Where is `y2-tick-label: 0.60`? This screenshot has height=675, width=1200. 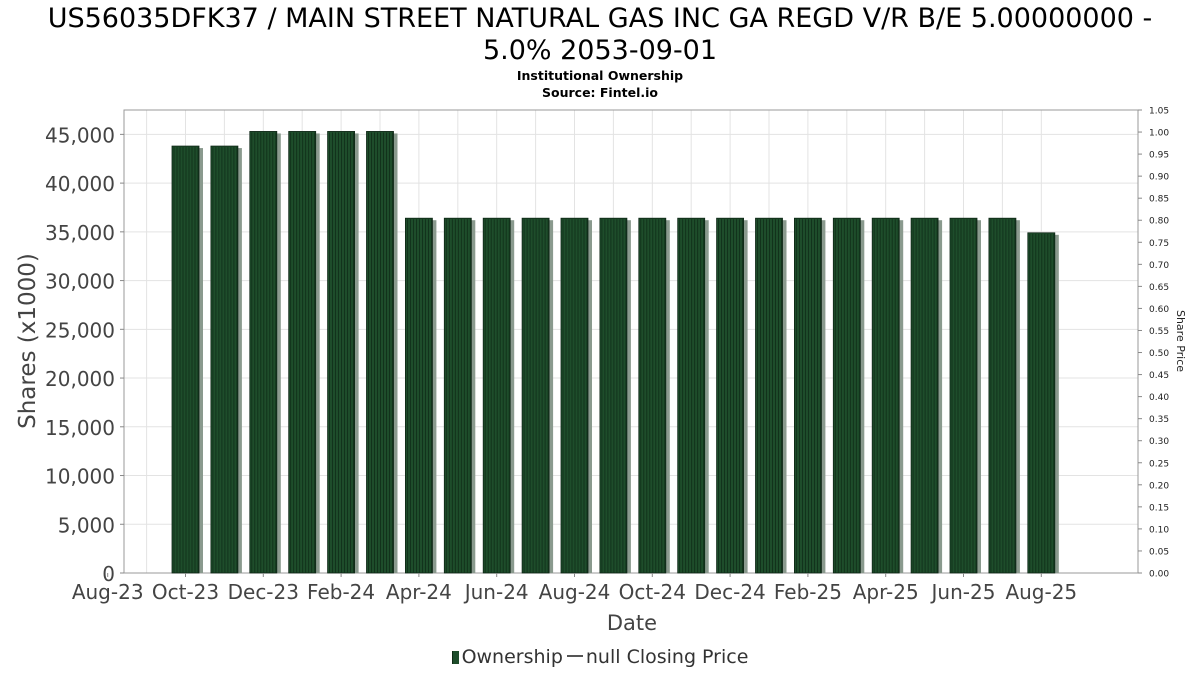
y2-tick-label: 0.60 is located at coordinates (1159, 310).